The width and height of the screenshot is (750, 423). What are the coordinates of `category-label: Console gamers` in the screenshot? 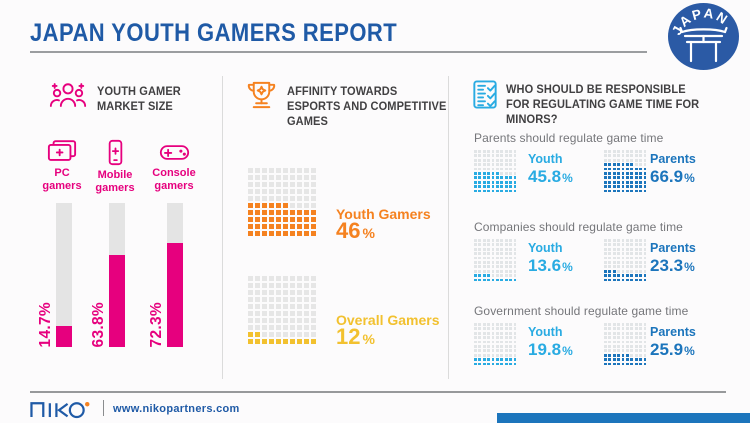 It's located at (174, 179).